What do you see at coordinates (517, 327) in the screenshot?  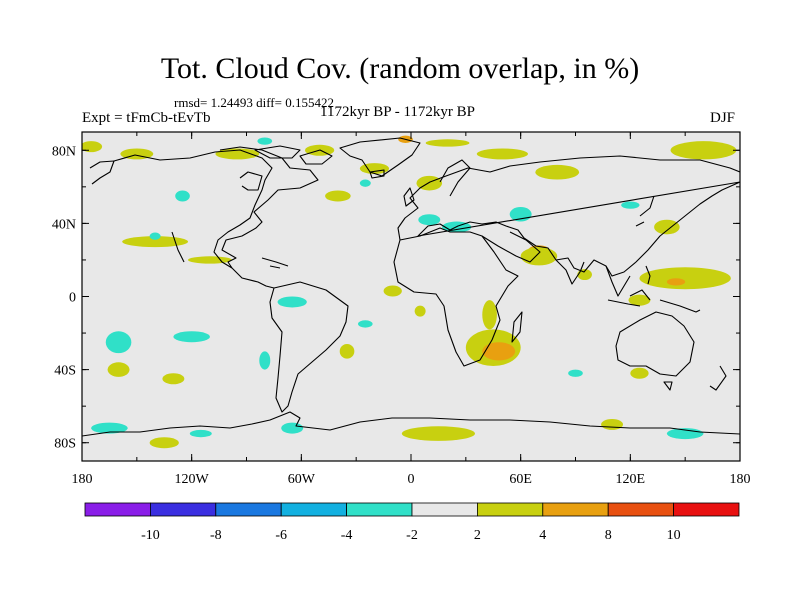 I see `coastline-madagascar` at bounding box center [517, 327].